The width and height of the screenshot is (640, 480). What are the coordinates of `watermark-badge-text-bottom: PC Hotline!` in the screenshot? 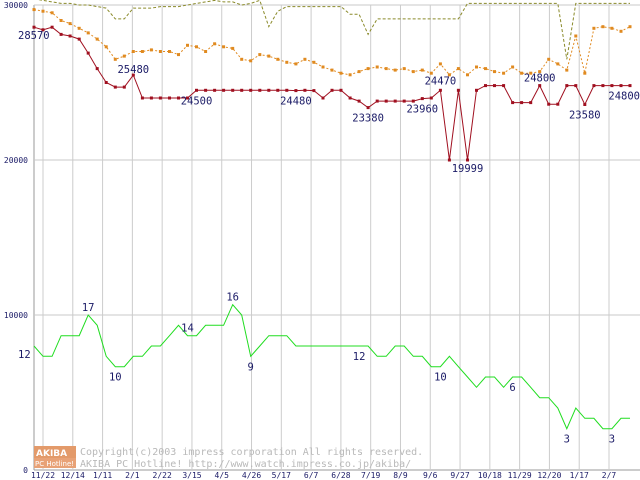 It's located at (54, 464).